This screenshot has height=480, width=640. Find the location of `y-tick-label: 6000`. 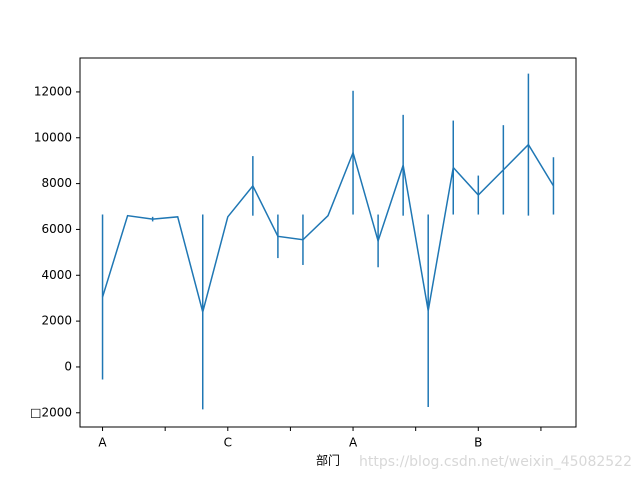

y-tick-label: 6000 is located at coordinates (56, 229).